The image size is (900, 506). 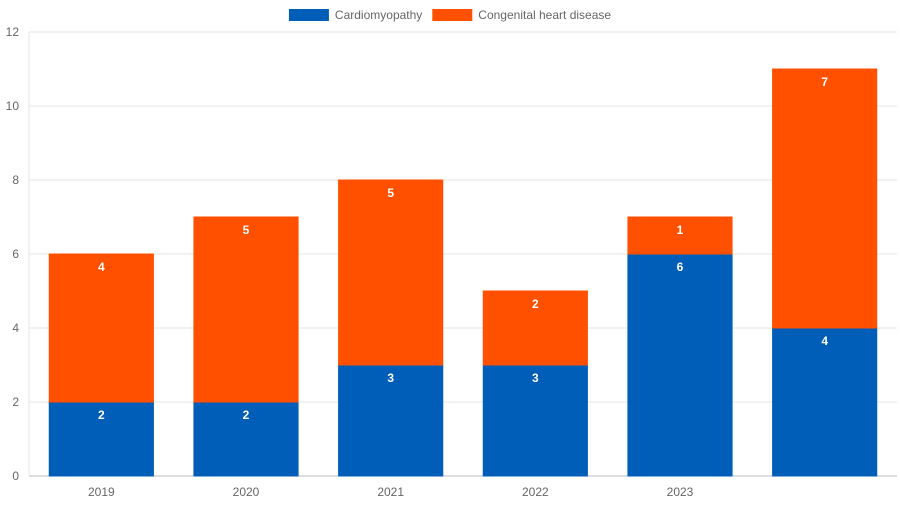 What do you see at coordinates (680, 492) in the screenshot?
I see `x-tick-label: 2023` at bounding box center [680, 492].